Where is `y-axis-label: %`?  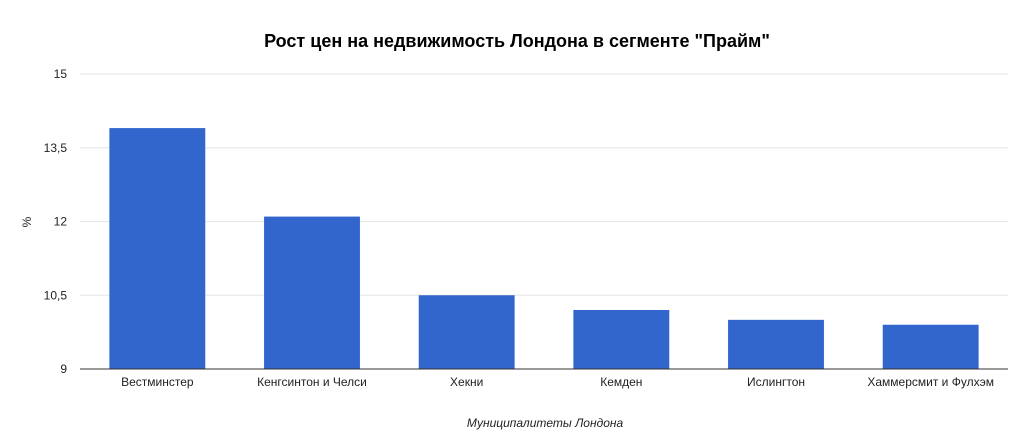
y-axis-label: % is located at coordinates (27, 221).